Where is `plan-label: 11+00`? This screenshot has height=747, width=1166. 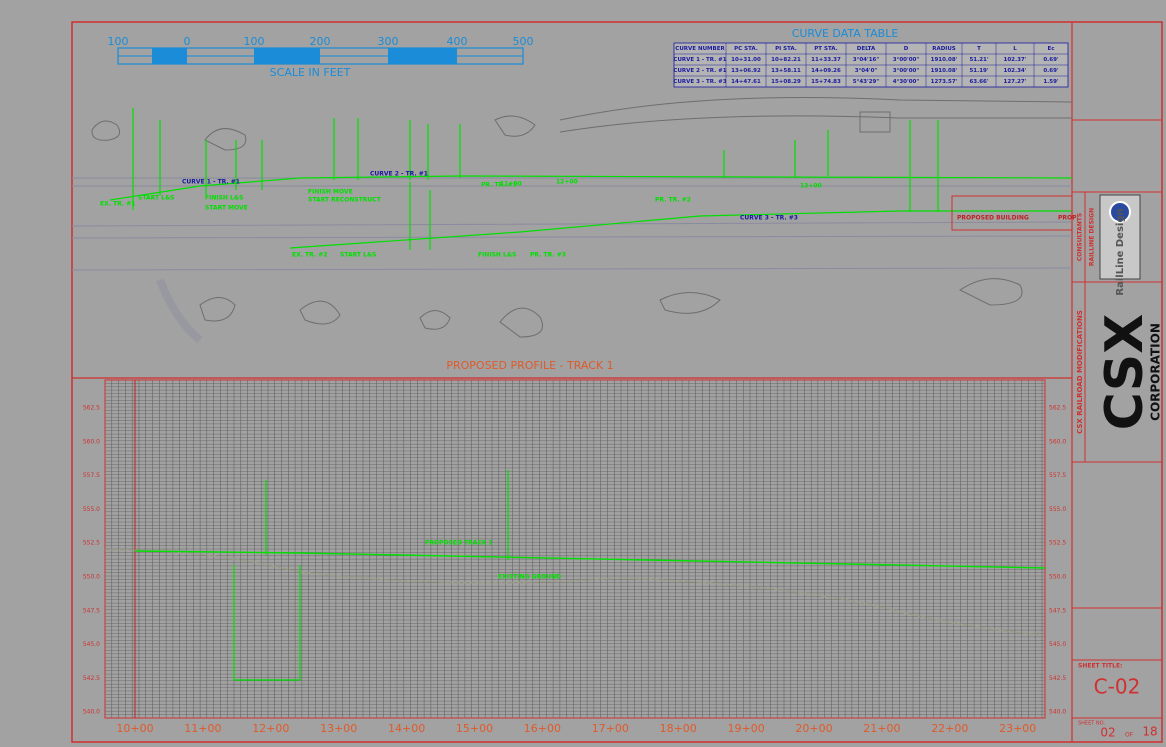 plan-label: 11+00 is located at coordinates (511, 184).